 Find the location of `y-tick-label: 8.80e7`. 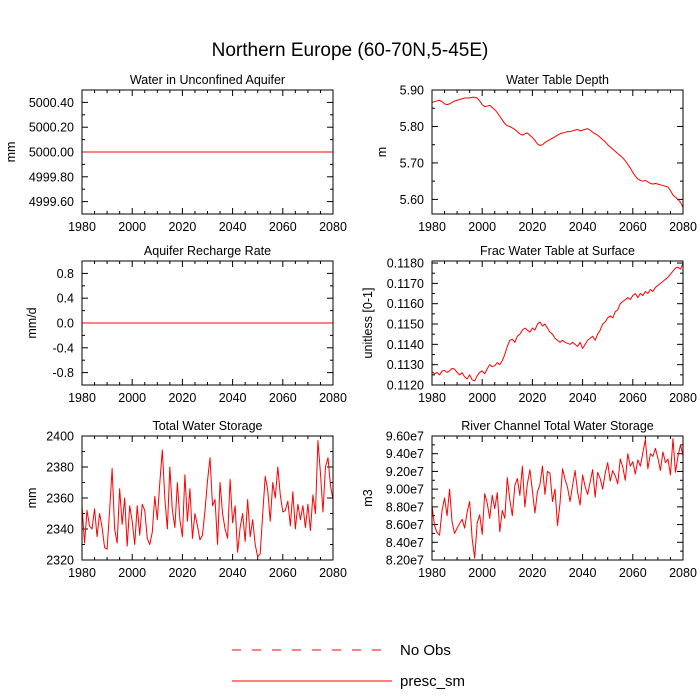

y-tick-label: 8.80e7 is located at coordinates (405, 507).